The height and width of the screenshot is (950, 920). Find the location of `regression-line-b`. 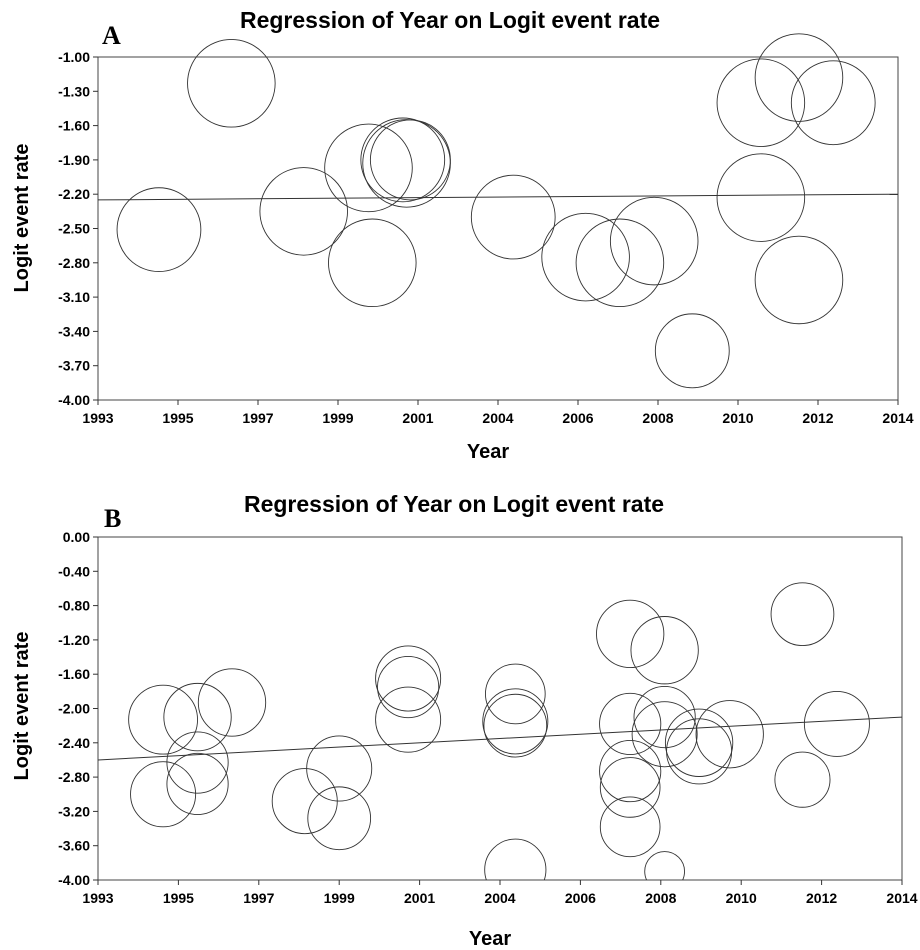

regression-line-b is located at coordinates (500, 738).